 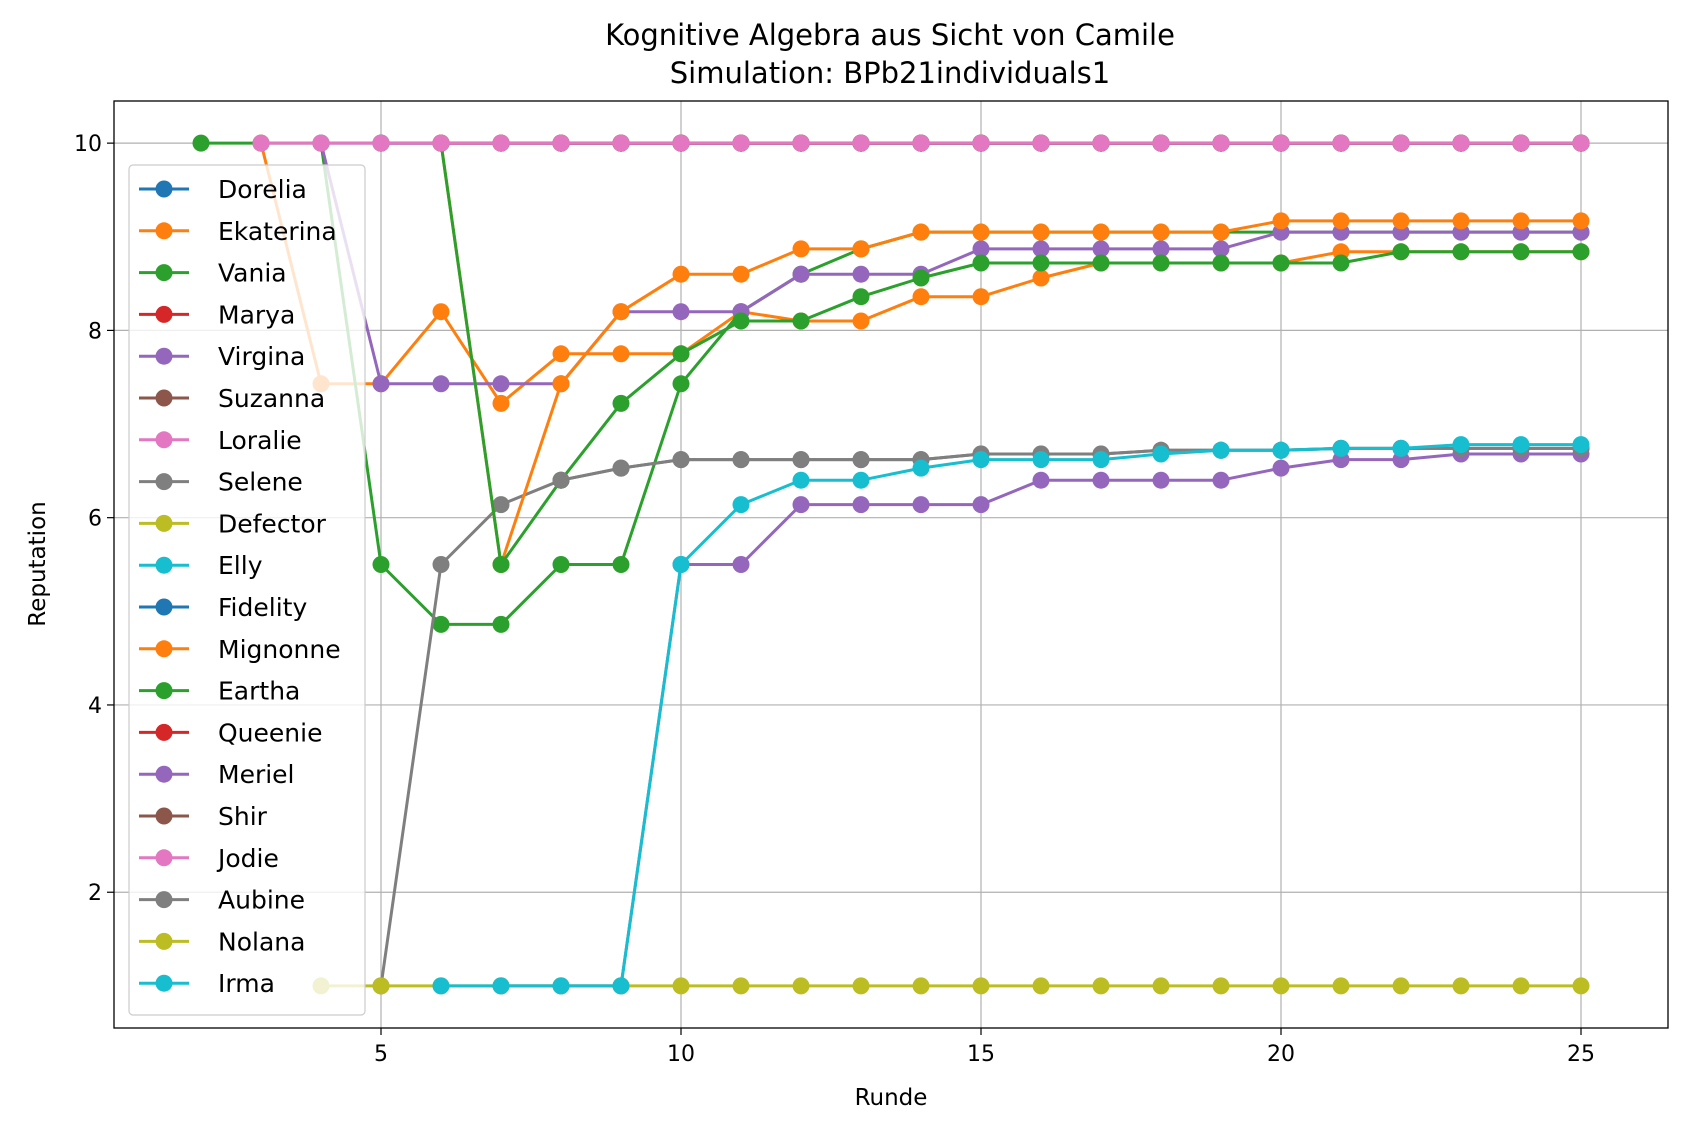 What do you see at coordinates (262, 607) in the screenshot?
I see `legend-label: Fidelity` at bounding box center [262, 607].